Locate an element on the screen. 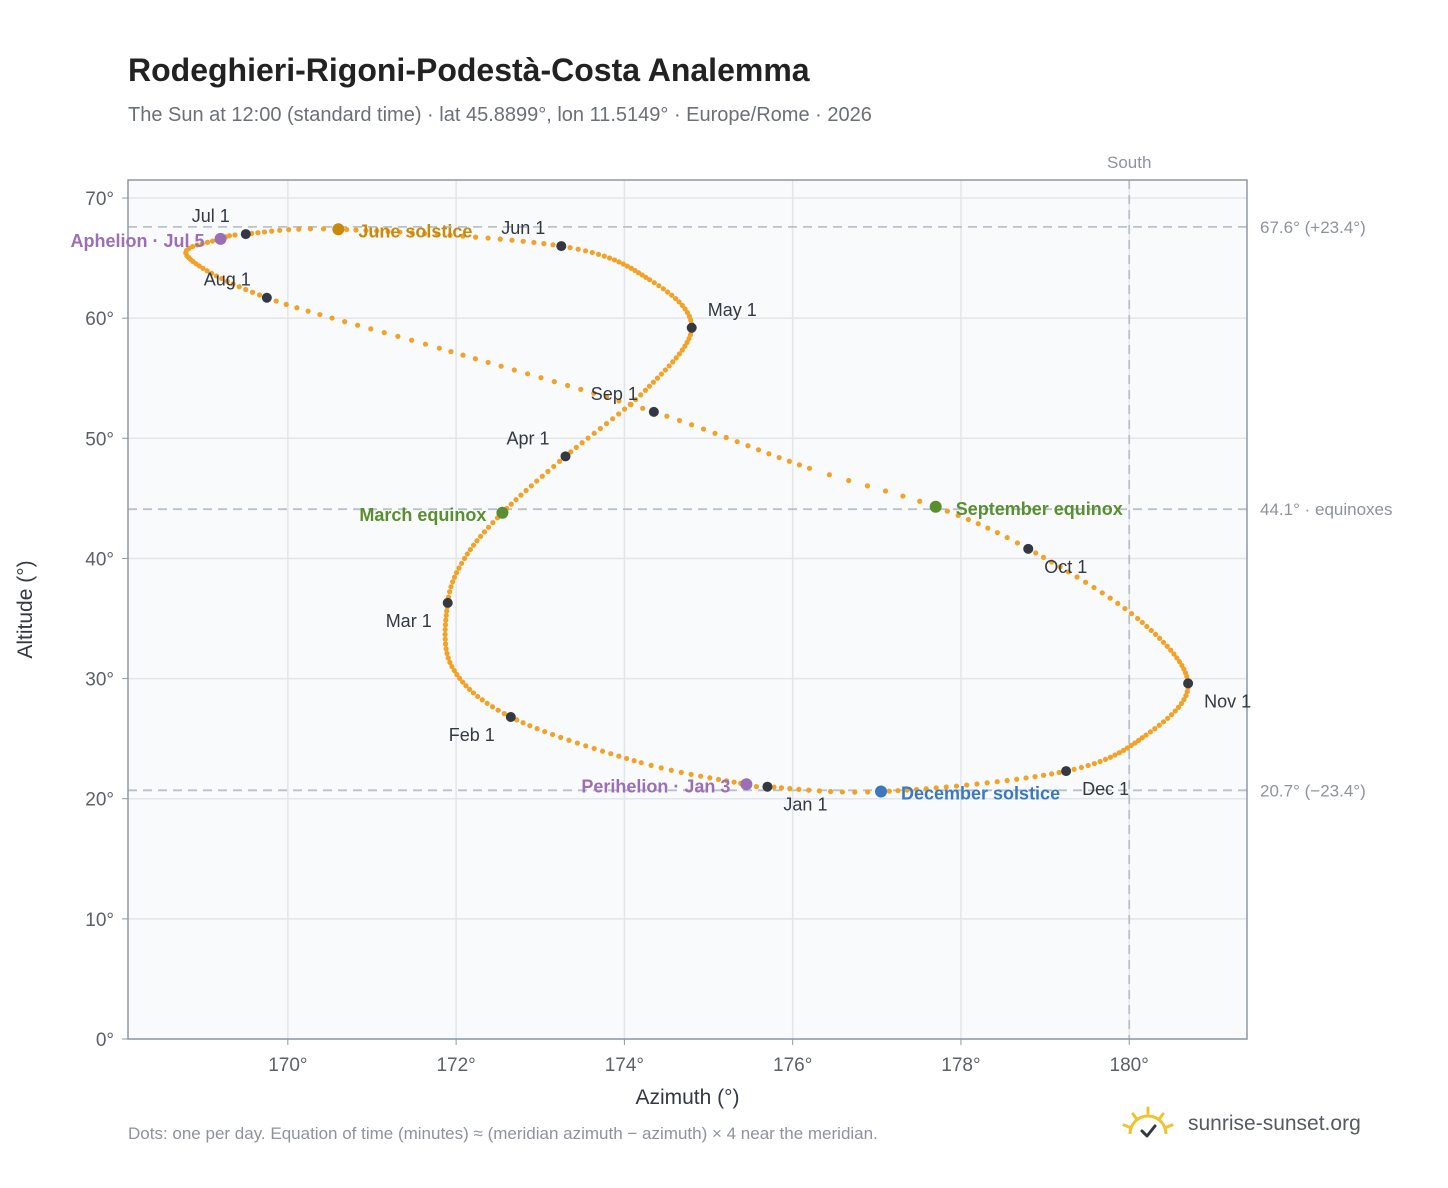 The image size is (1448, 1188). y-axis-ticks: 0° 10° 20° 30° 40° 50° 60° 70° is located at coordinates (106, 620).